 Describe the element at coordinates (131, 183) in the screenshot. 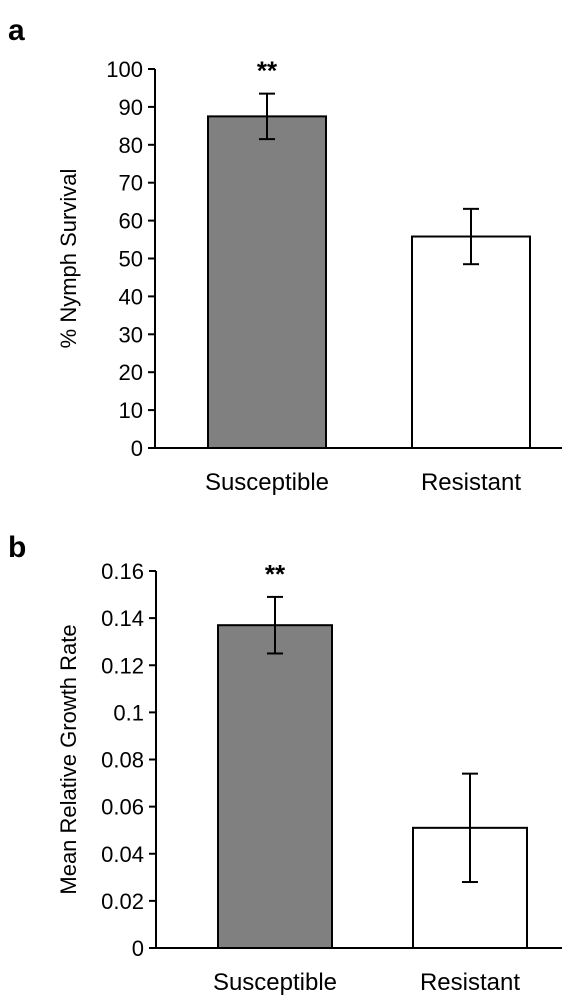

I see `y-tick-label: 70` at that location.